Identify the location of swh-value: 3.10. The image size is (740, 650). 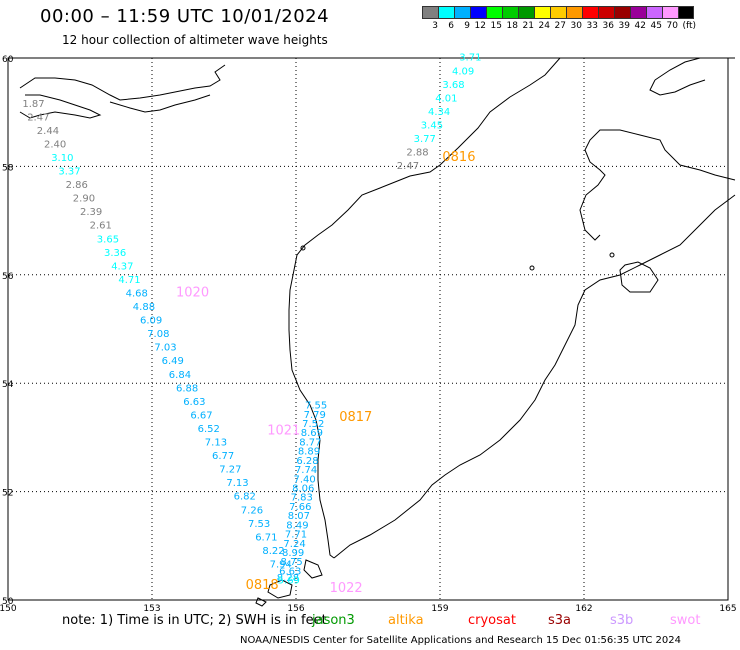
(62, 158).